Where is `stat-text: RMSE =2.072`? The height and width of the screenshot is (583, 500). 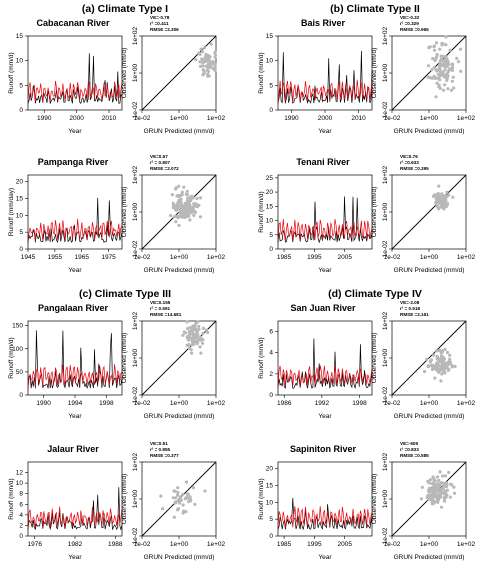 stat-text: RMSE =2.072 is located at coordinates (164, 168).